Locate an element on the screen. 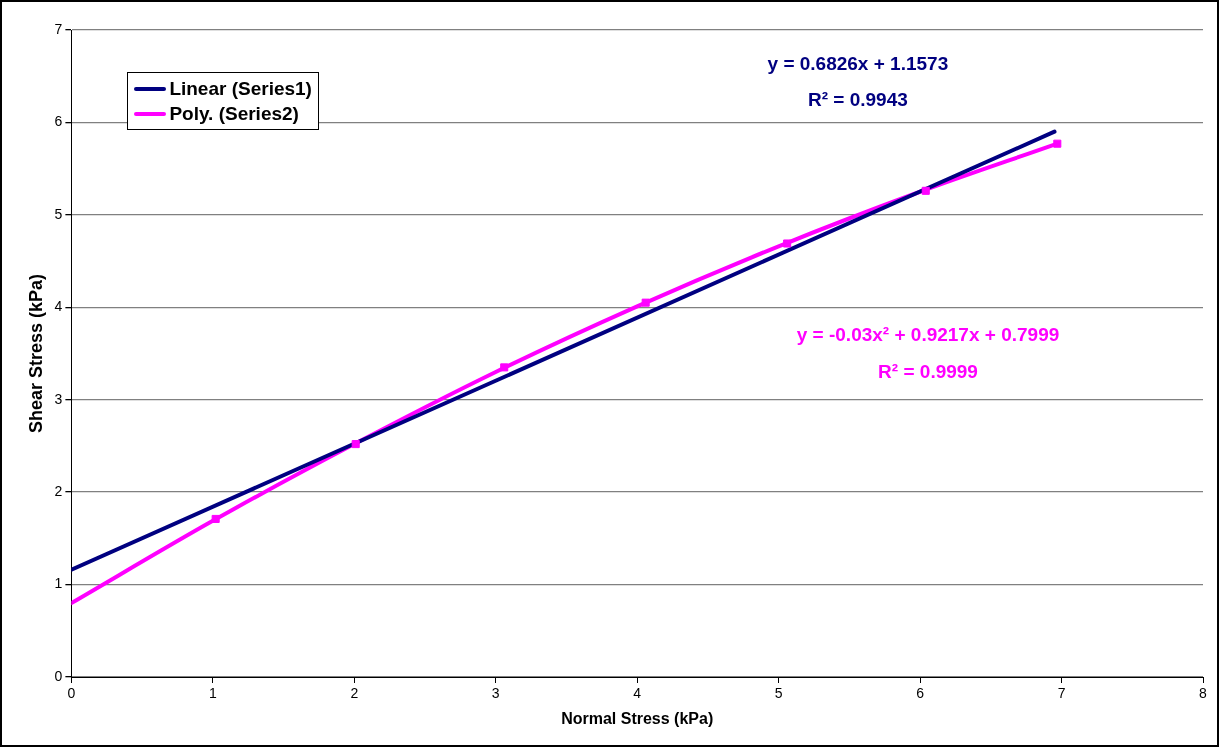  y-tick-label: 7 is located at coordinates (58, 28).